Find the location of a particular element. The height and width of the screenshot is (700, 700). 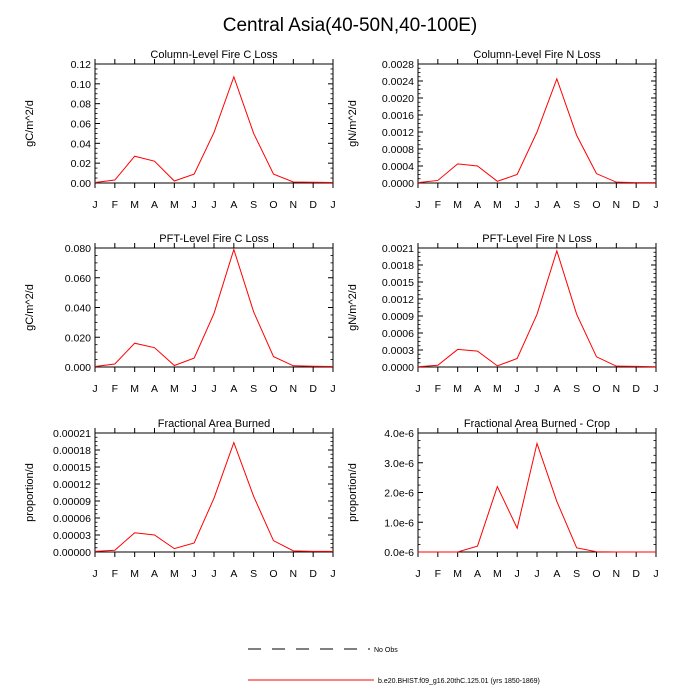

y-tick-label: 0.04 is located at coordinates (81, 144).